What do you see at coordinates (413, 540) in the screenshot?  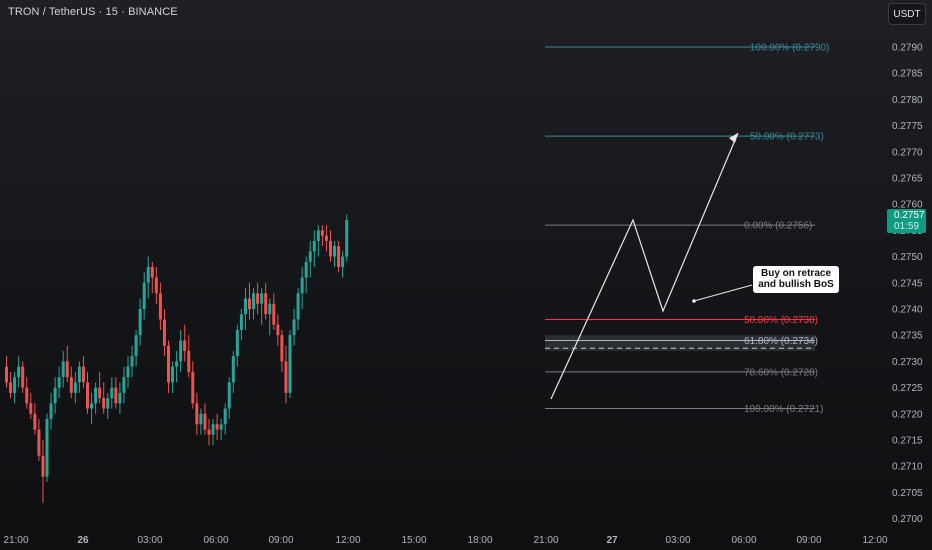 I see `time-tick-label: 15:00` at bounding box center [413, 540].